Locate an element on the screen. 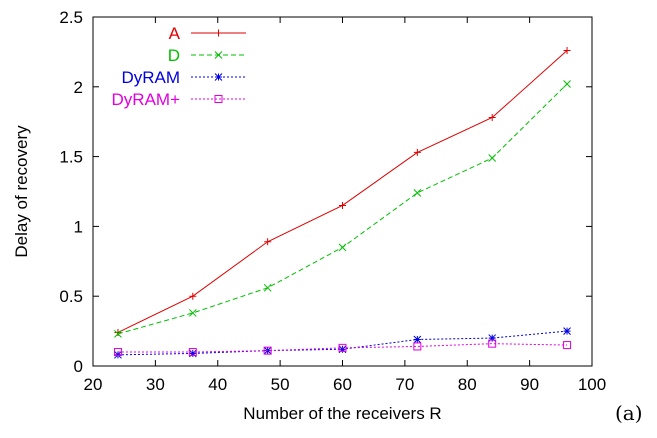 The height and width of the screenshot is (438, 657). legend-item: DyRAM+ is located at coordinates (179, 99).